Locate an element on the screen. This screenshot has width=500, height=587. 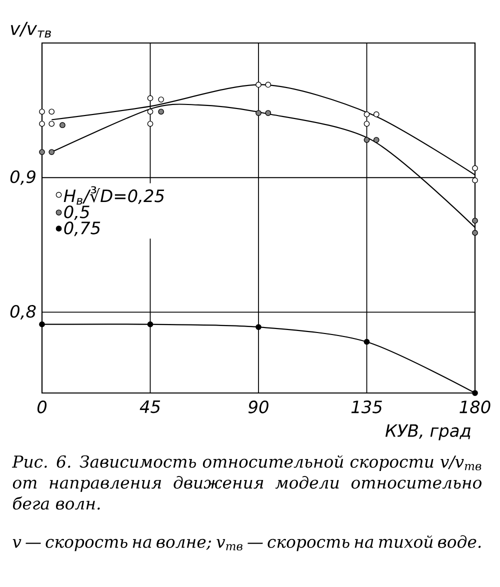
legend-label: 0,75 is located at coordinates (82, 229).